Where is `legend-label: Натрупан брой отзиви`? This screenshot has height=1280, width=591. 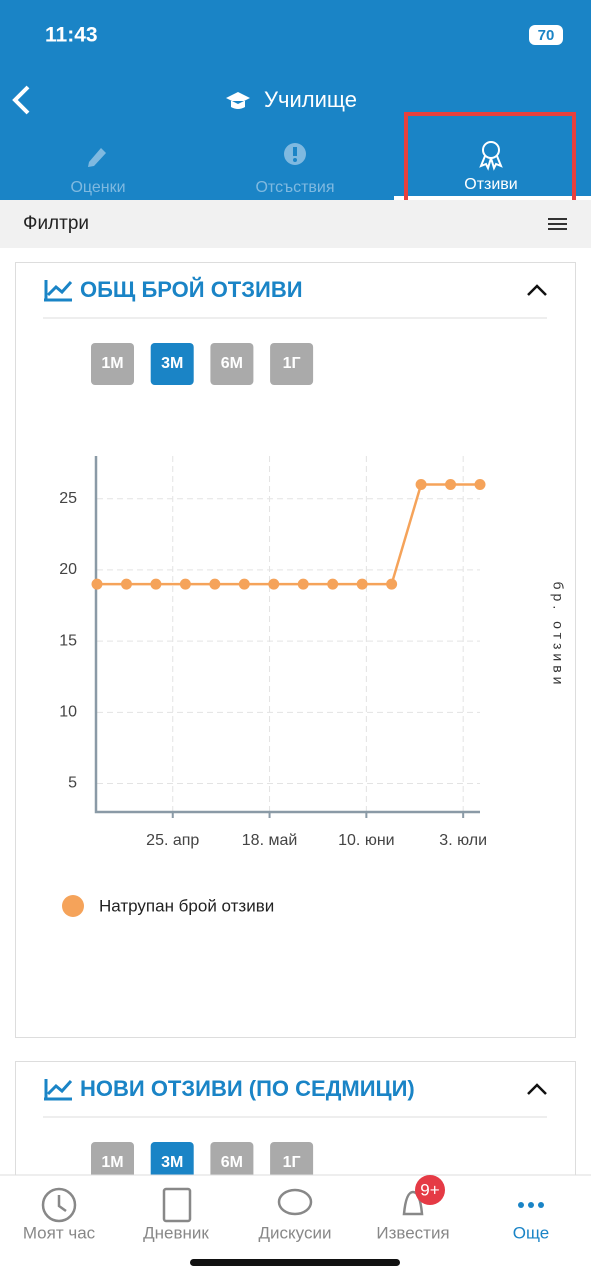 legend-label: Натрупан брой отзиви is located at coordinates (186, 905).